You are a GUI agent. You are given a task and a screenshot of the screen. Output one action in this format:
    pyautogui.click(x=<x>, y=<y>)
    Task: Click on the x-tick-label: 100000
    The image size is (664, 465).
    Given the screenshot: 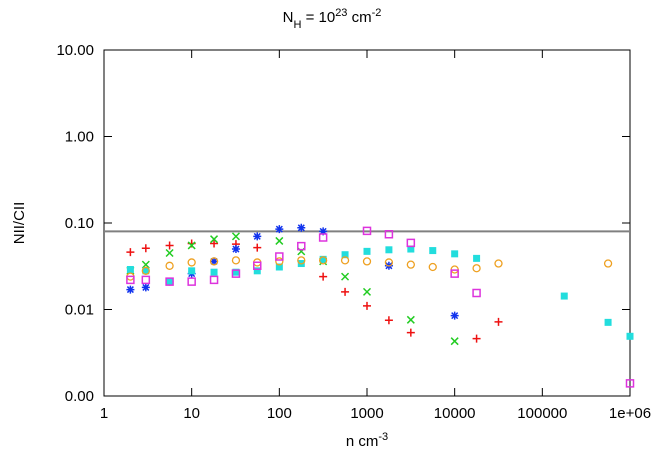 What is the action you would take?
    pyautogui.click(x=542, y=413)
    